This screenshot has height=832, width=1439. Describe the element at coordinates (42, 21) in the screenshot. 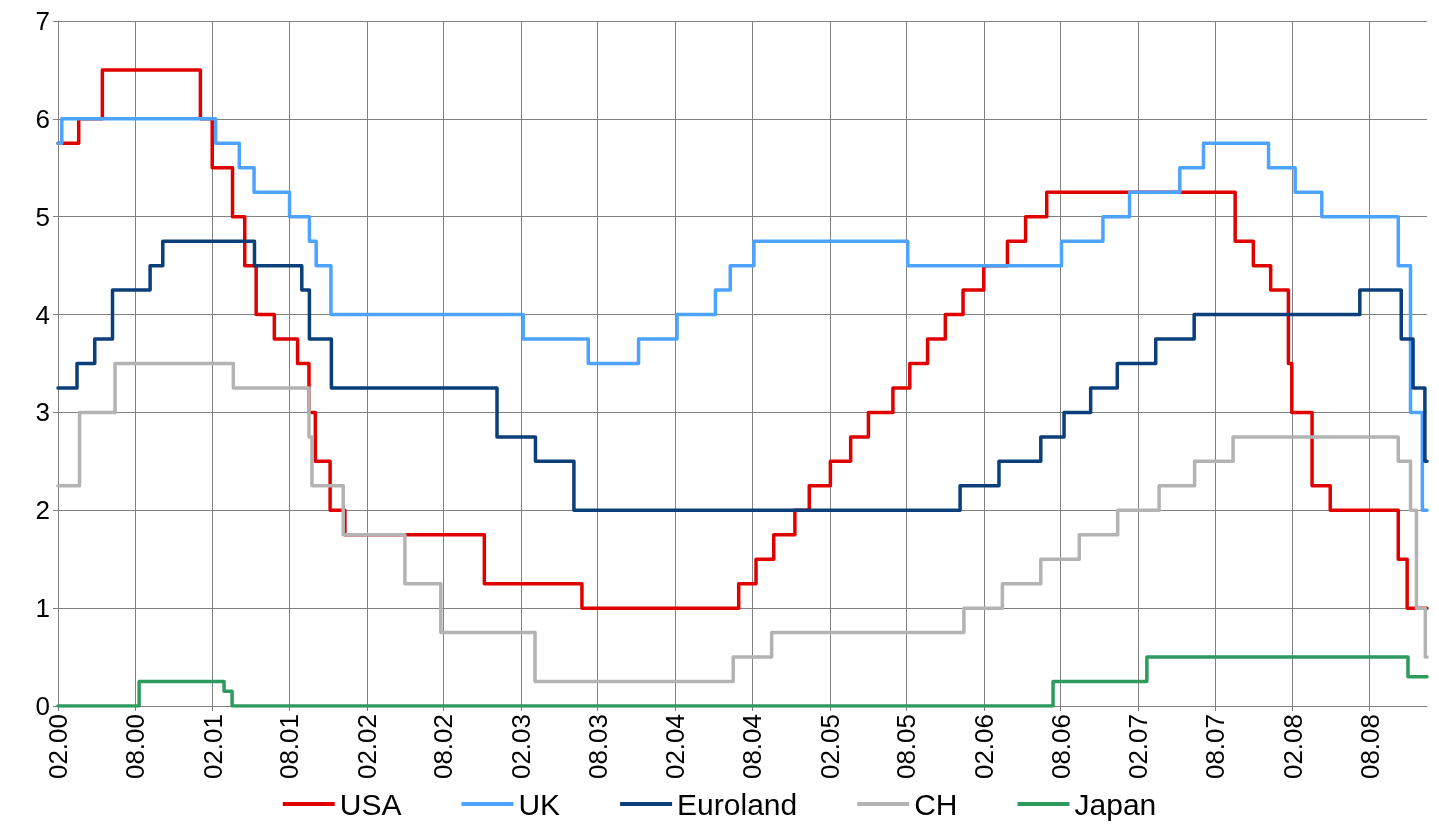

I see `y-tick-label: 7` at that location.